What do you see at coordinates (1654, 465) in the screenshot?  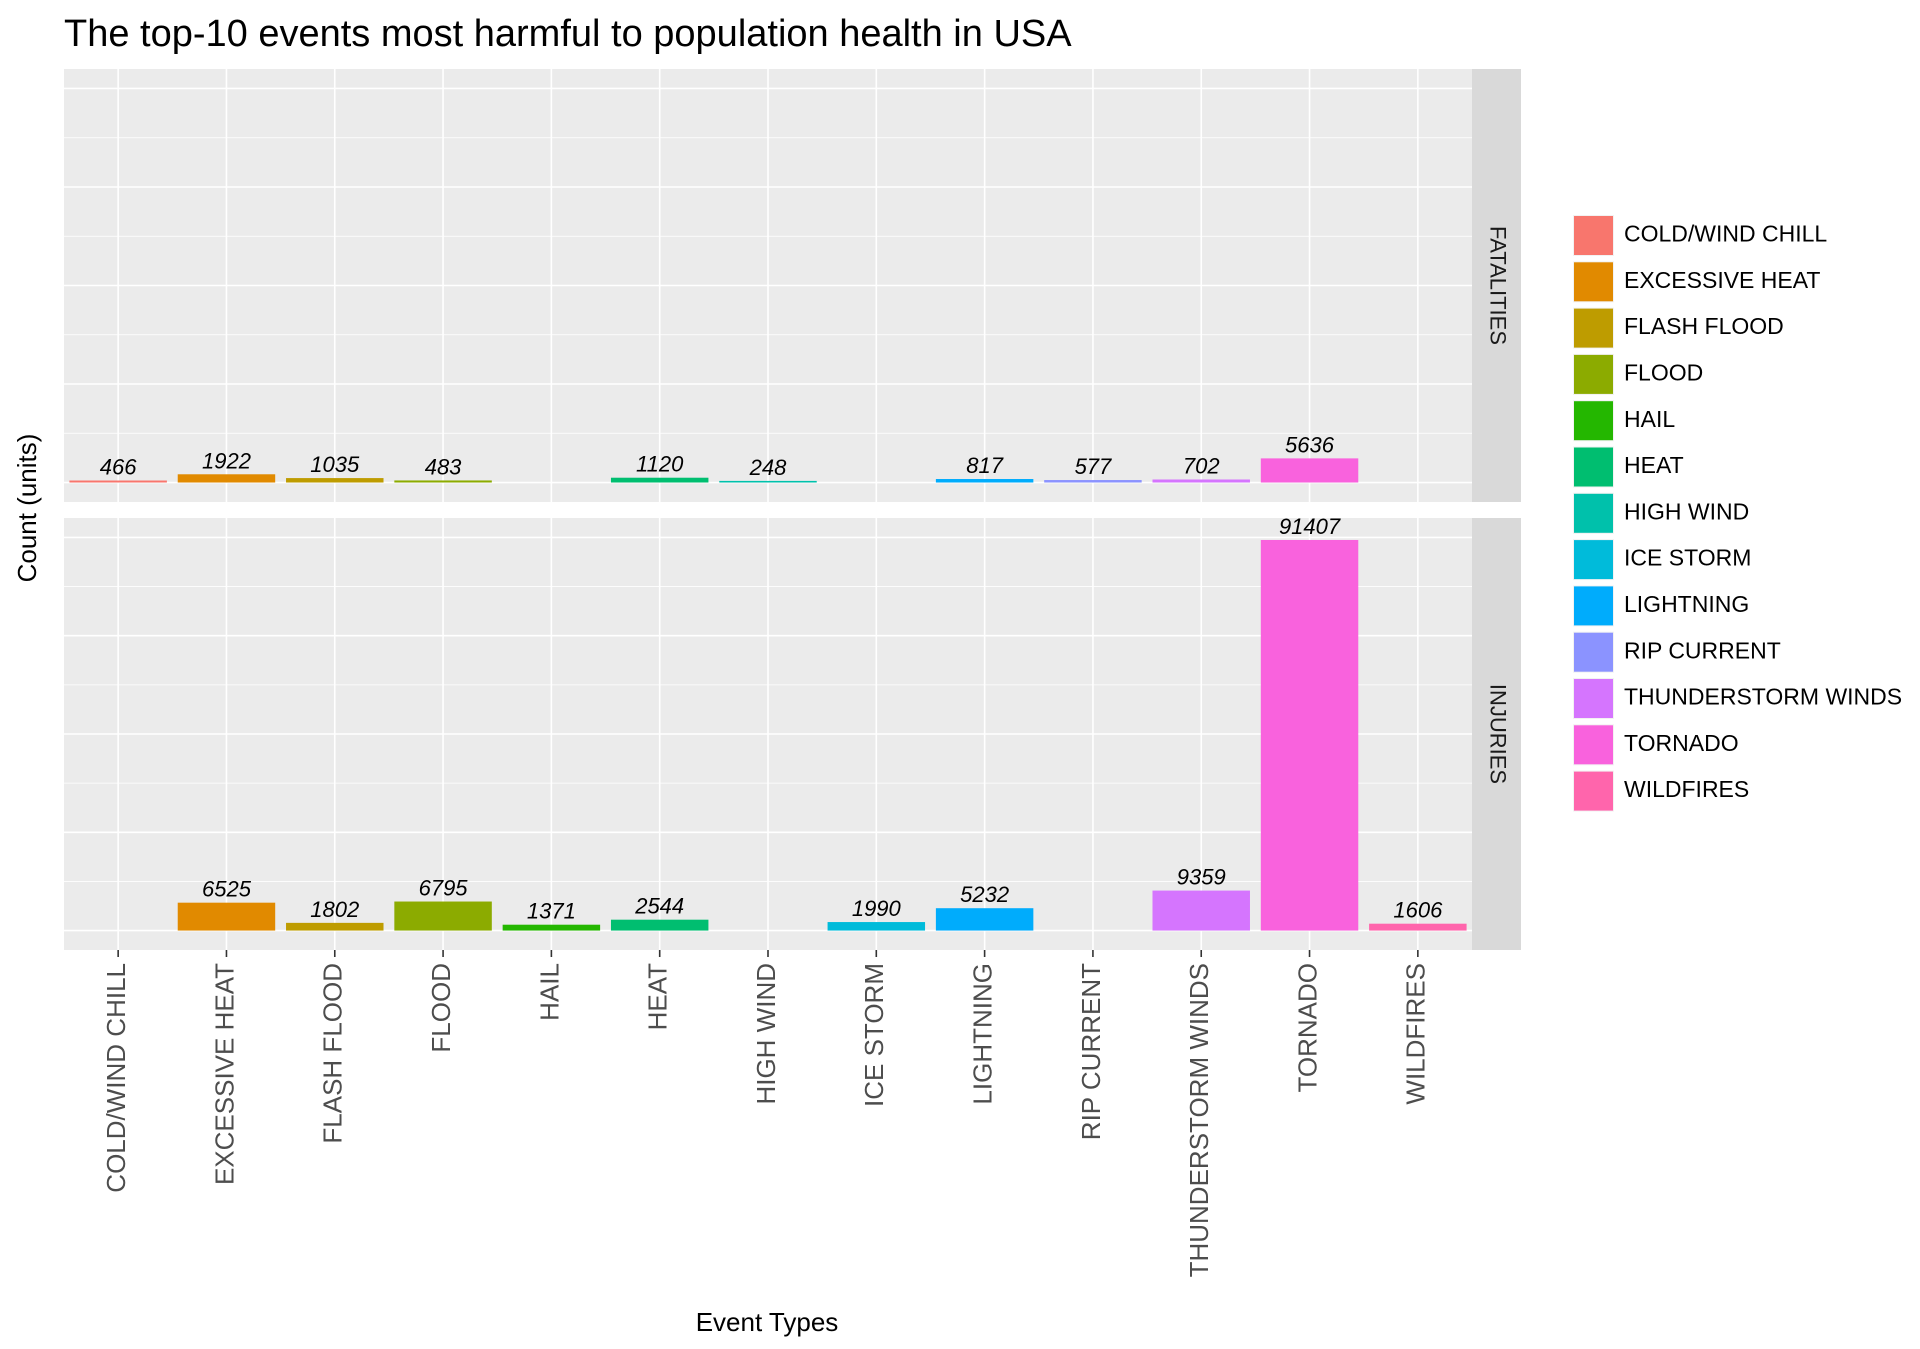 I see `legend-label: HEAT` at bounding box center [1654, 465].